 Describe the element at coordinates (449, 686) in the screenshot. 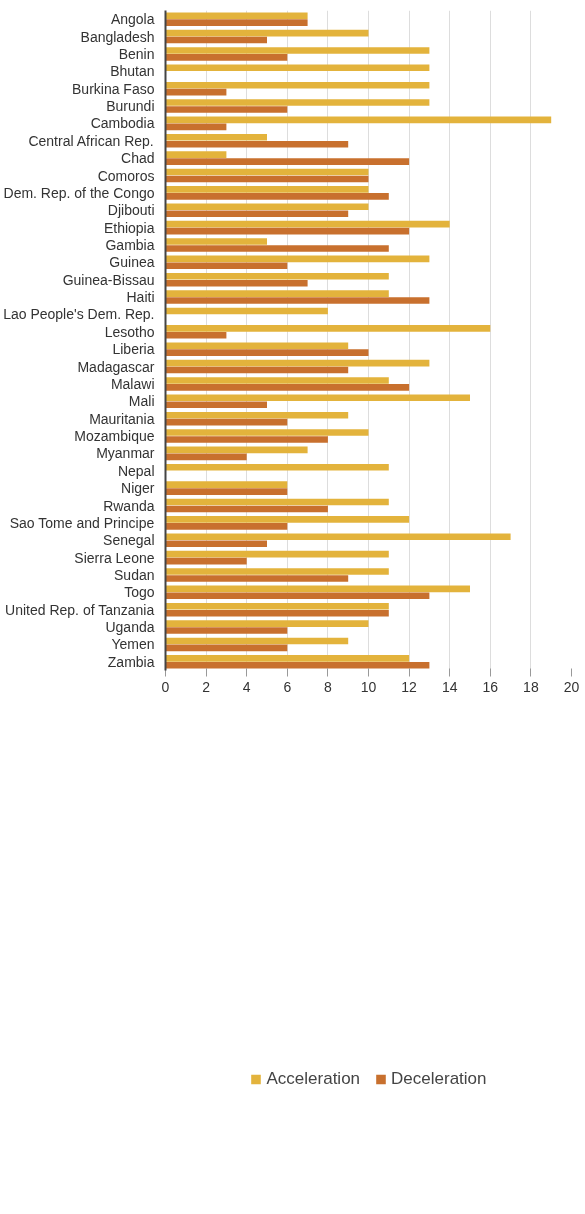

I see `x-tick-label: 14` at that location.